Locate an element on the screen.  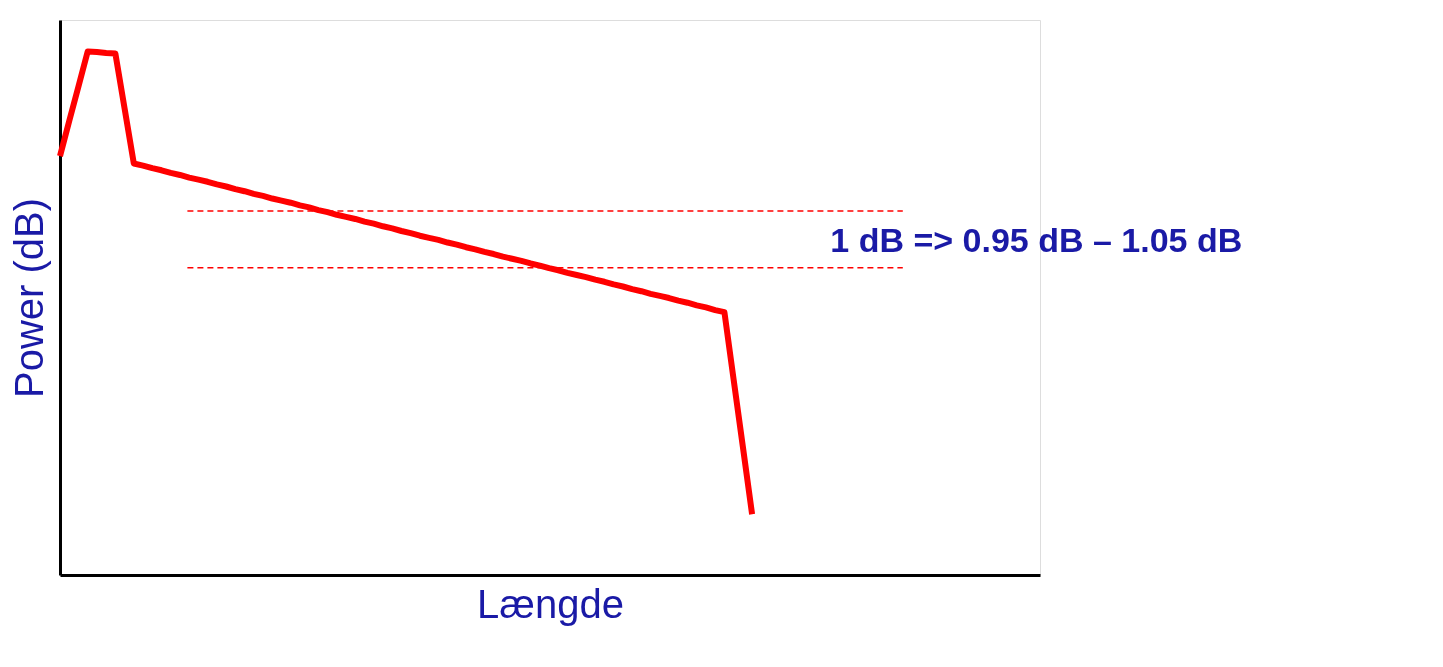
x-axis-title: Længde is located at coordinates (550, 603).